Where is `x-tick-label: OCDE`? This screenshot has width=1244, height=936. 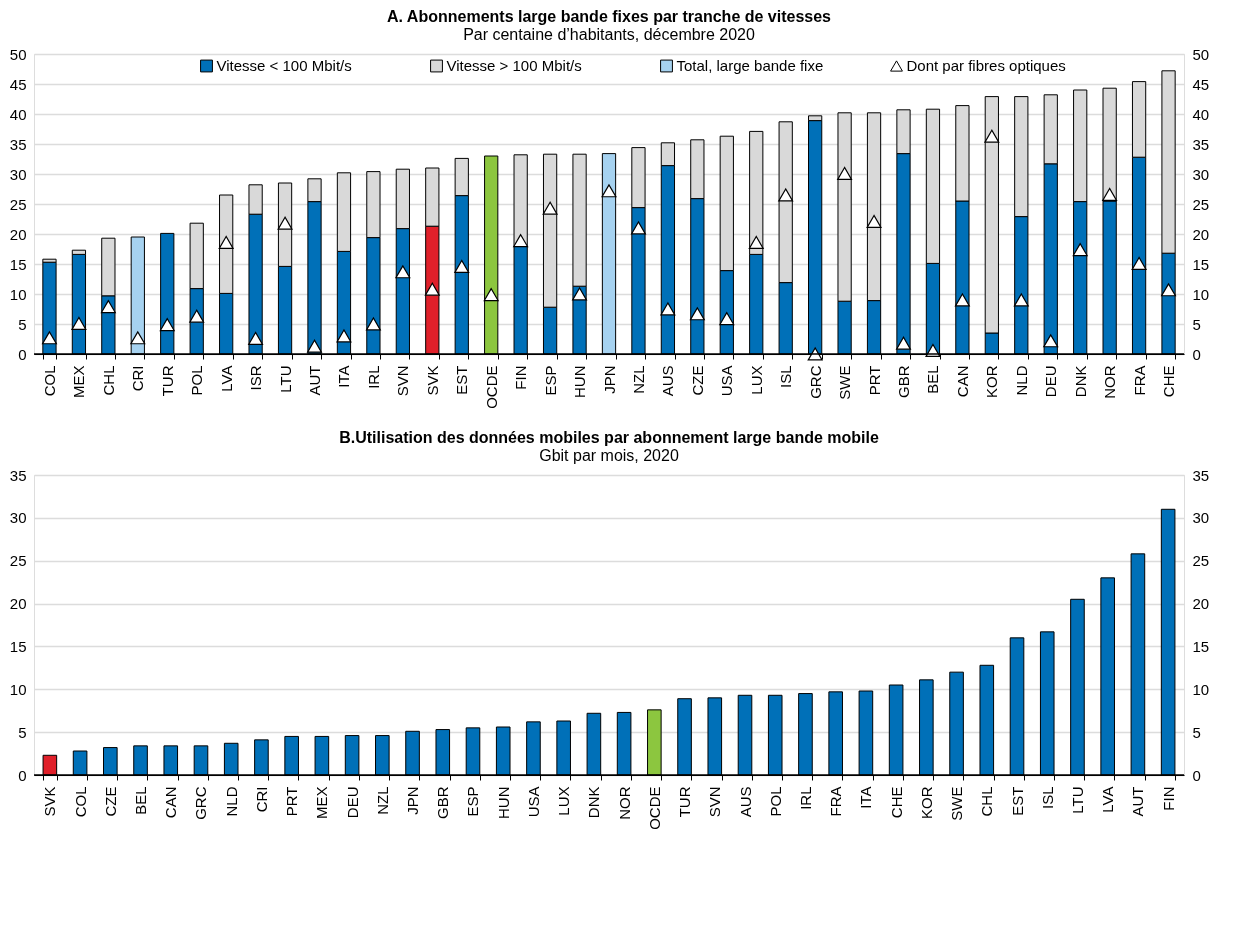
x-tick-label: OCDE is located at coordinates (491, 387).